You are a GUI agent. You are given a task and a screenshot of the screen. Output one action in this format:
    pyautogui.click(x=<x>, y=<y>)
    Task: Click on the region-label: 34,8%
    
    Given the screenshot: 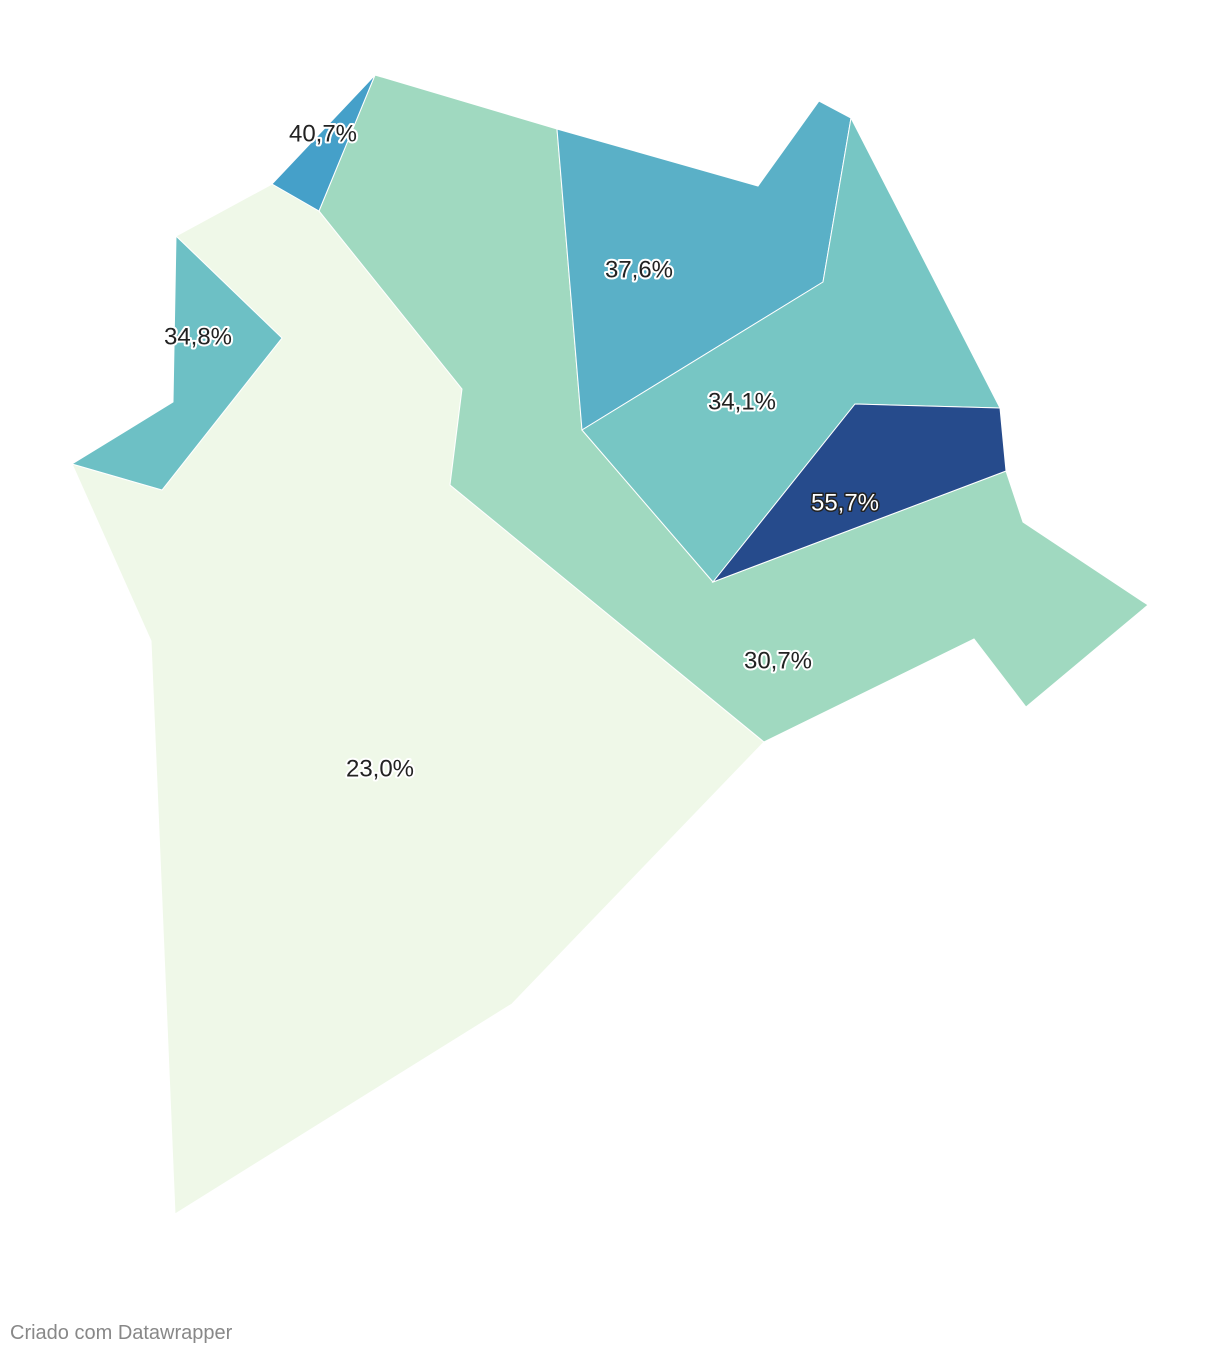 What is the action you would take?
    pyautogui.click(x=198, y=336)
    